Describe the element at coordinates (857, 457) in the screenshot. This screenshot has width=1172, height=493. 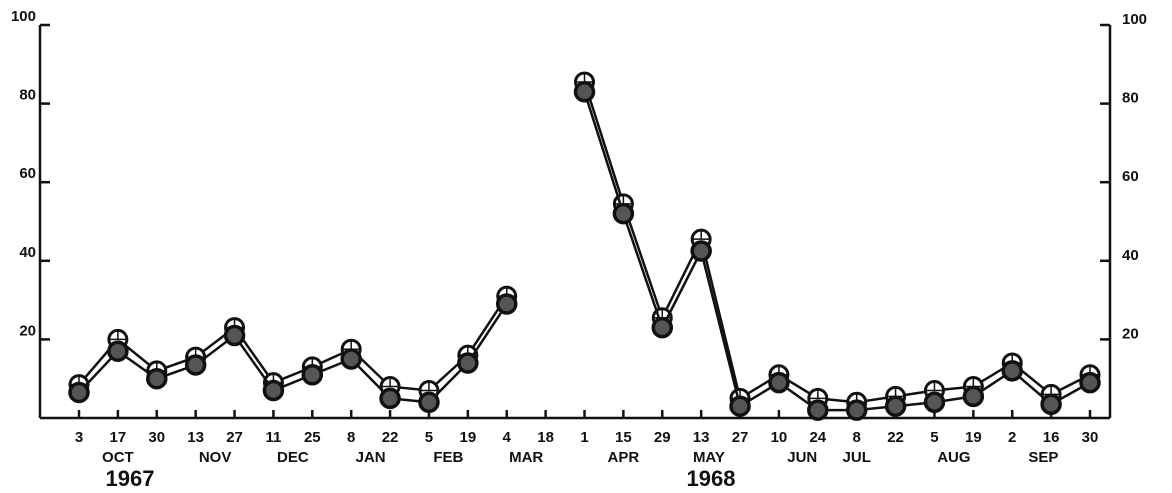
I see `month-label: JUL` at that location.